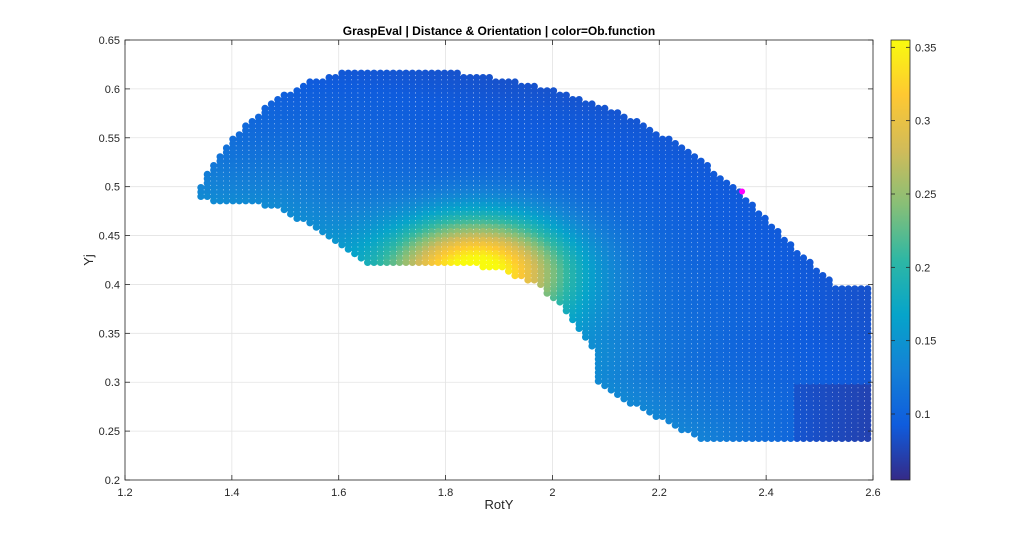 The height and width of the screenshot is (539, 1024). I want to click on x-tick-label: 2, so click(552, 493).